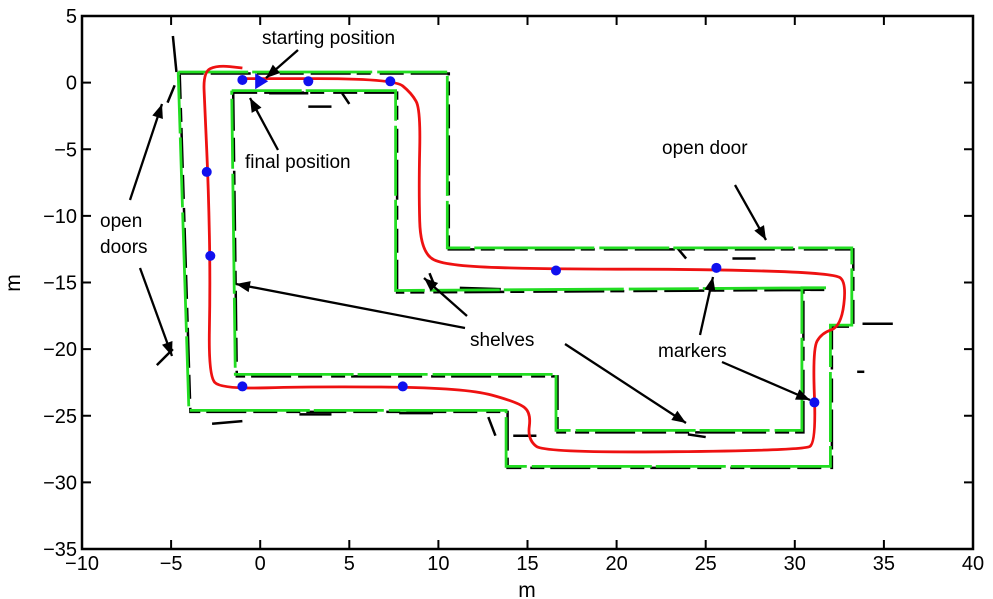 Image resolution: width=993 pixels, height=599 pixels. I want to click on arrow-open-door-top-head, so click(157, 111).